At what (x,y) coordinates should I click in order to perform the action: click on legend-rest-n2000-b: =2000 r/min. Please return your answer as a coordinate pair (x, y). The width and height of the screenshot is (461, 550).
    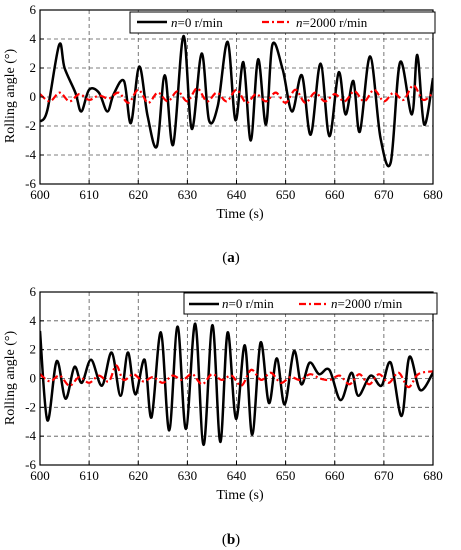
    Looking at the image, I should click on (370, 303).